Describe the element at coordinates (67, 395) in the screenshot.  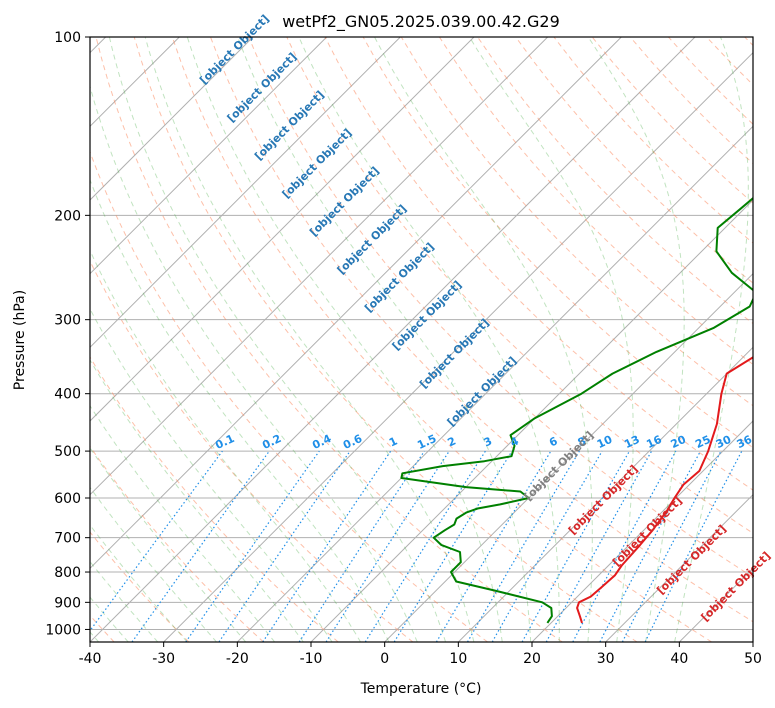
I see `y-tick-label: 400` at that location.